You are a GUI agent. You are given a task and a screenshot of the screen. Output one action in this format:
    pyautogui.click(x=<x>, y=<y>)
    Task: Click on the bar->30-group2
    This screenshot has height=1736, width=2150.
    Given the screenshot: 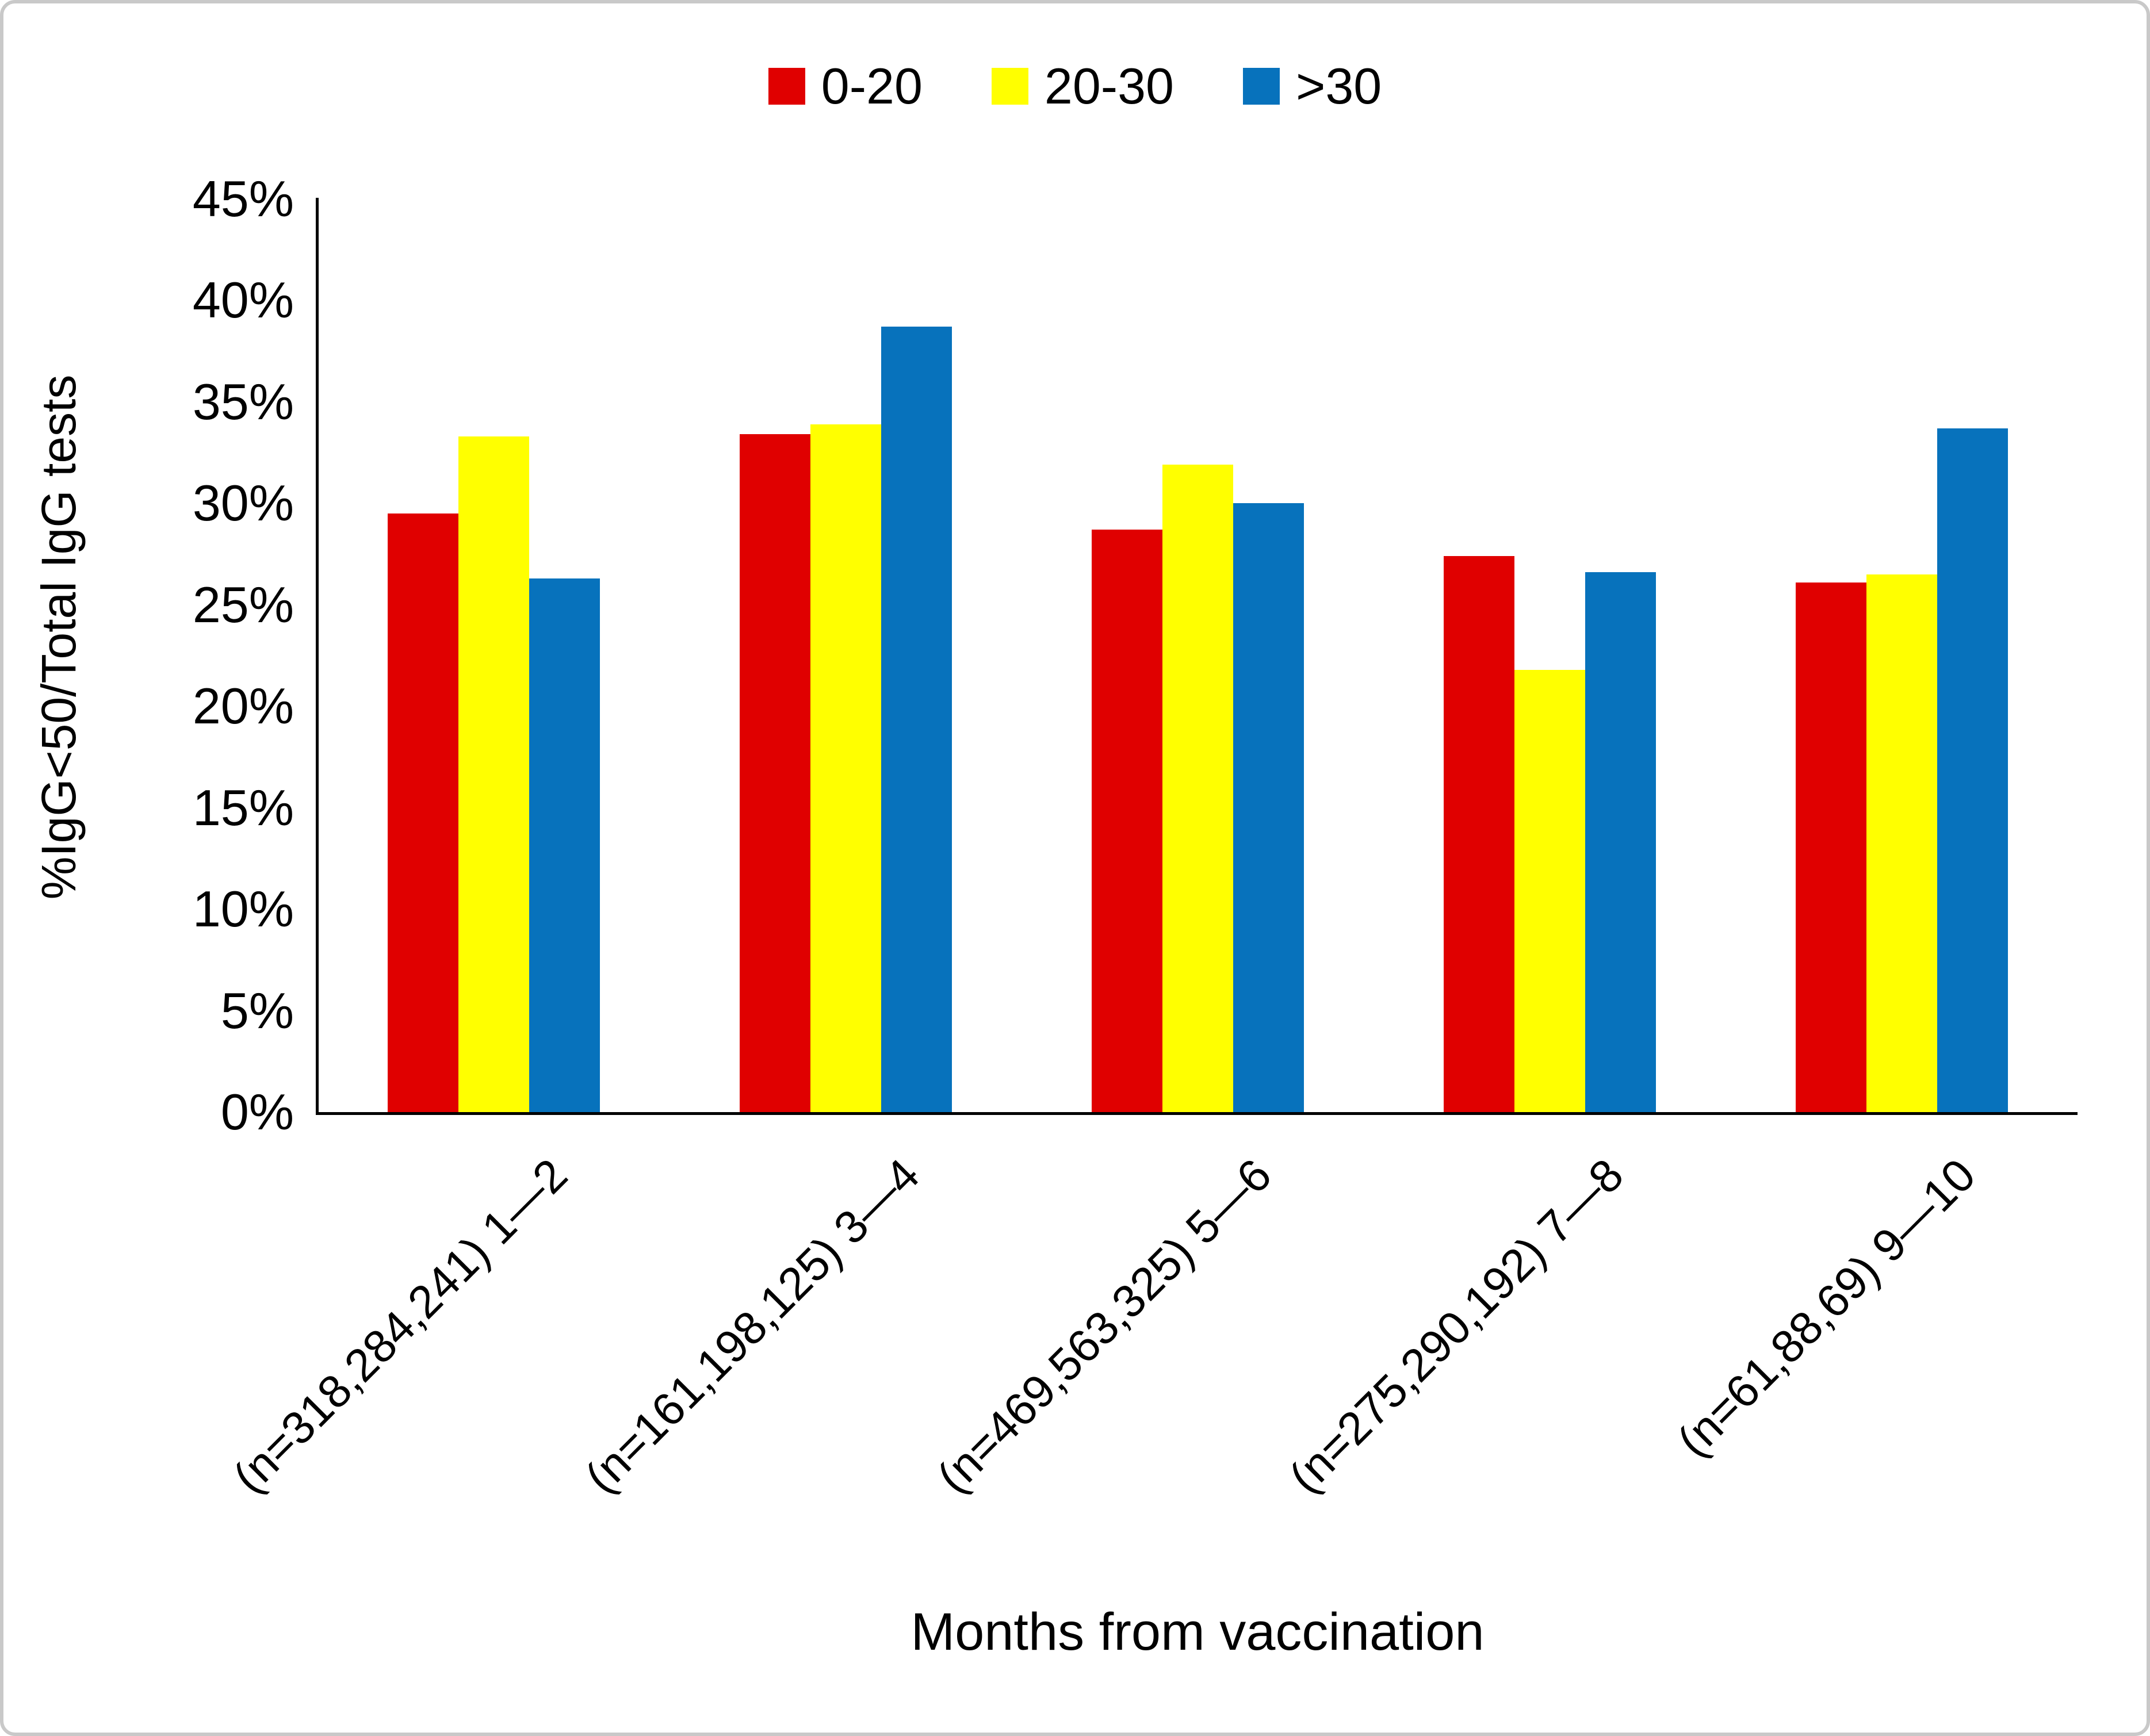 What is the action you would take?
    pyautogui.click(x=916, y=719)
    